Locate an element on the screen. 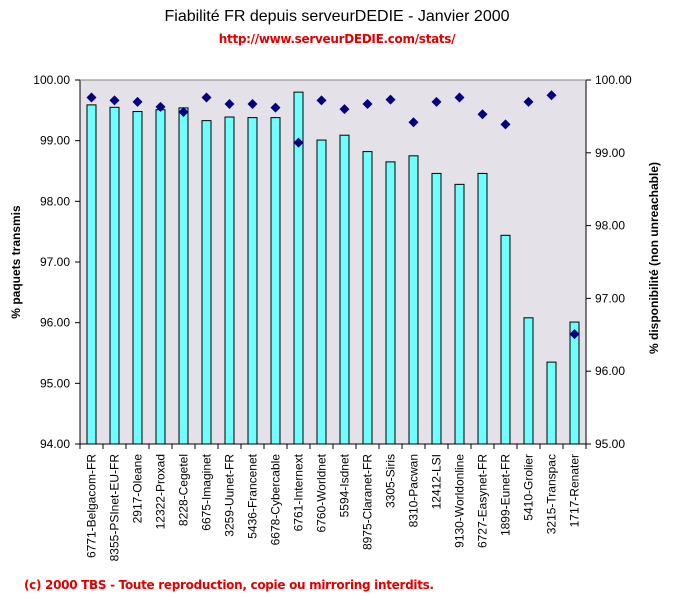 Image resolution: width=674 pixels, height=596 pixels. right-tick-label: 95.00 is located at coordinates (610, 444).